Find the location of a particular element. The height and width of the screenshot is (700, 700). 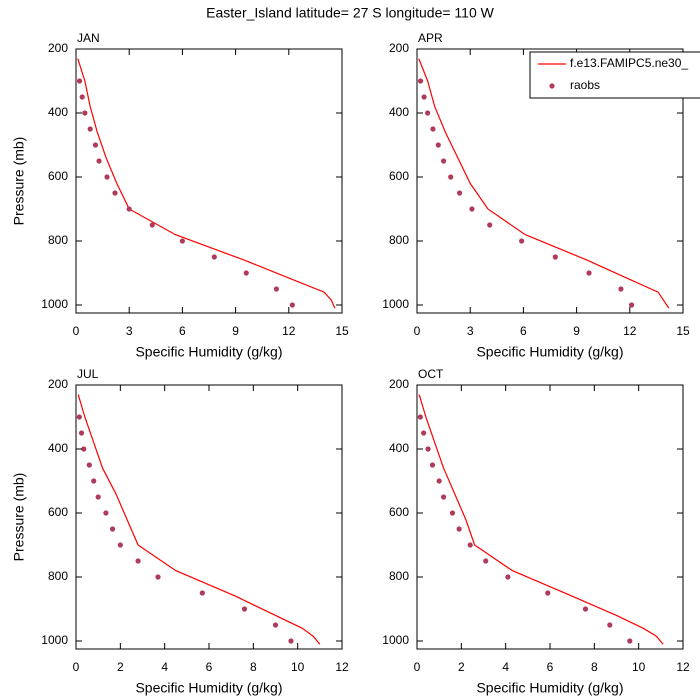

x-tick-label: 3 is located at coordinates (129, 331).